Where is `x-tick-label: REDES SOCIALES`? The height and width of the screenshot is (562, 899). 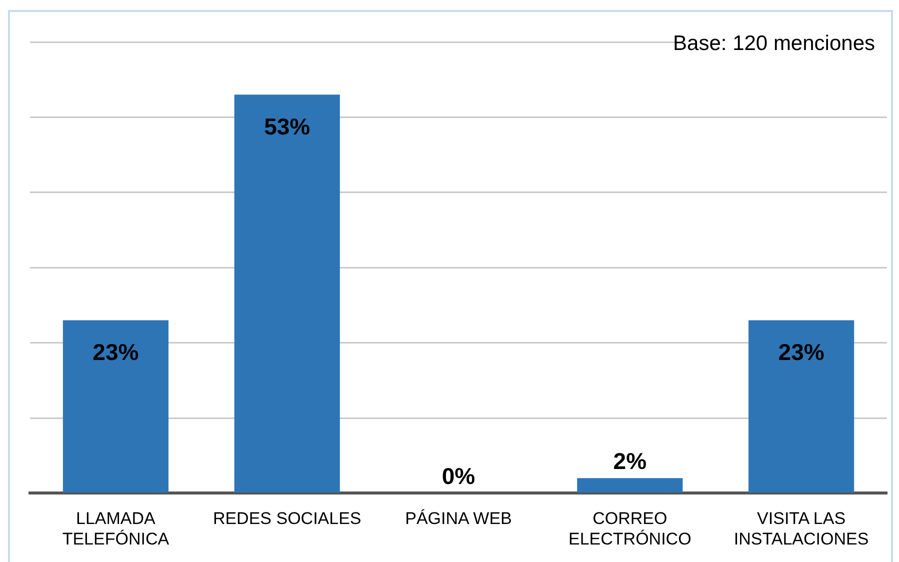 x-tick-label: REDES SOCIALES is located at coordinates (287, 518).